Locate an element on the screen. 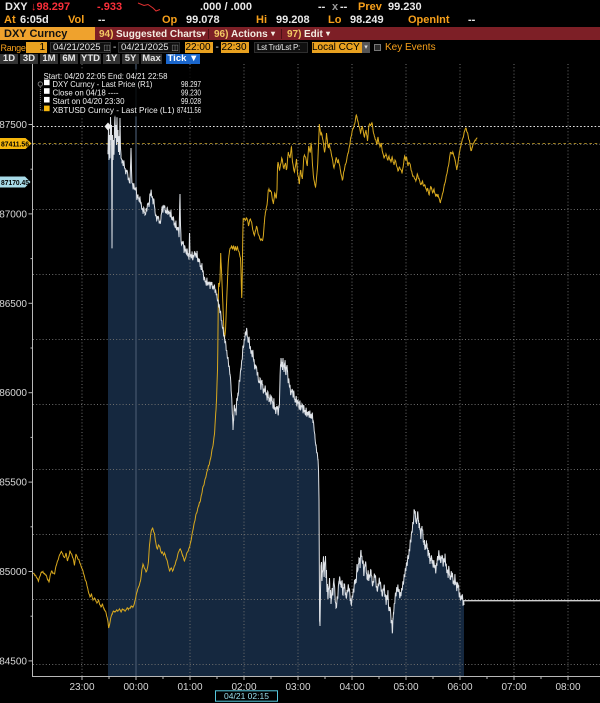 This screenshot has height=703, width=600. svg-text: 84500 is located at coordinates (13, 661).